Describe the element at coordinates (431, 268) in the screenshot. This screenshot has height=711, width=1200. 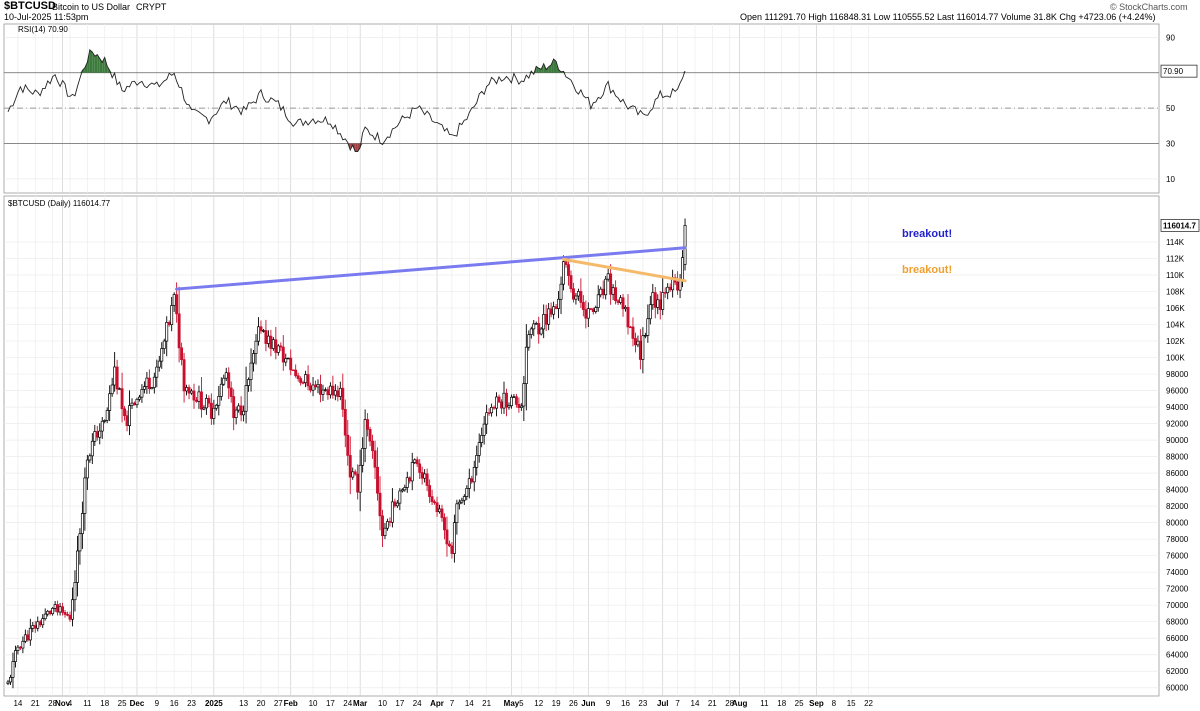
I see `blue-trendline` at that location.